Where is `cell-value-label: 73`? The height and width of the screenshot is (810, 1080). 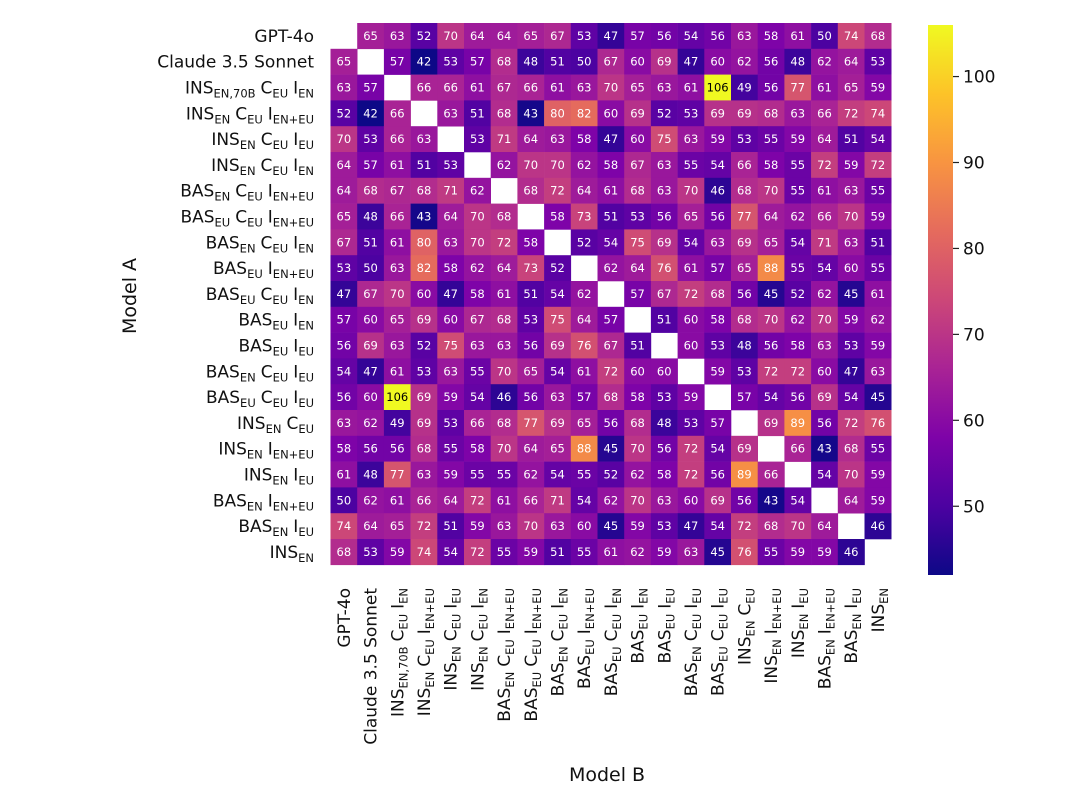
cell-value-label: 73 is located at coordinates (530, 268).